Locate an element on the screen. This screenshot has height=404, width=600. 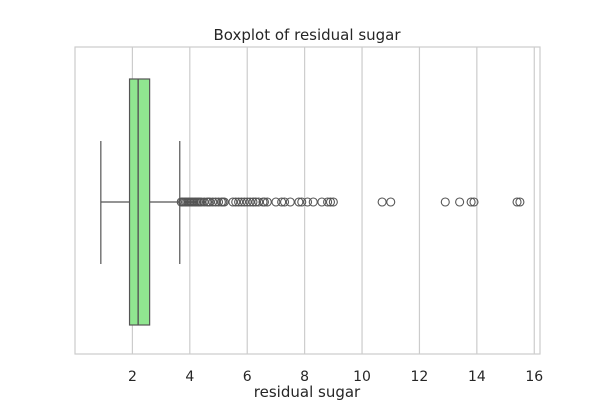
chart-title: Boxplot of residual sugar is located at coordinates (307, 35).